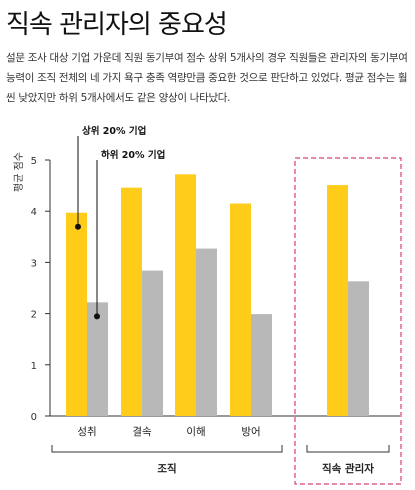 This screenshot has width=415, height=490. Describe the element at coordinates (34, 212) in the screenshot. I see `y-tick-label: 4` at that location.